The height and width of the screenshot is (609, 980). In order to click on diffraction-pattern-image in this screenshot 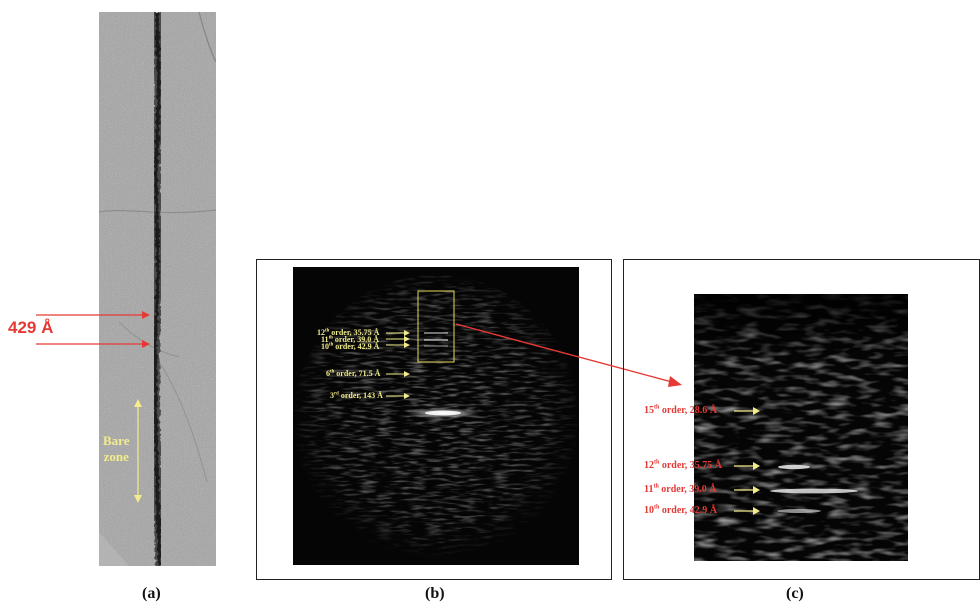, I will do `click(436, 416)`.